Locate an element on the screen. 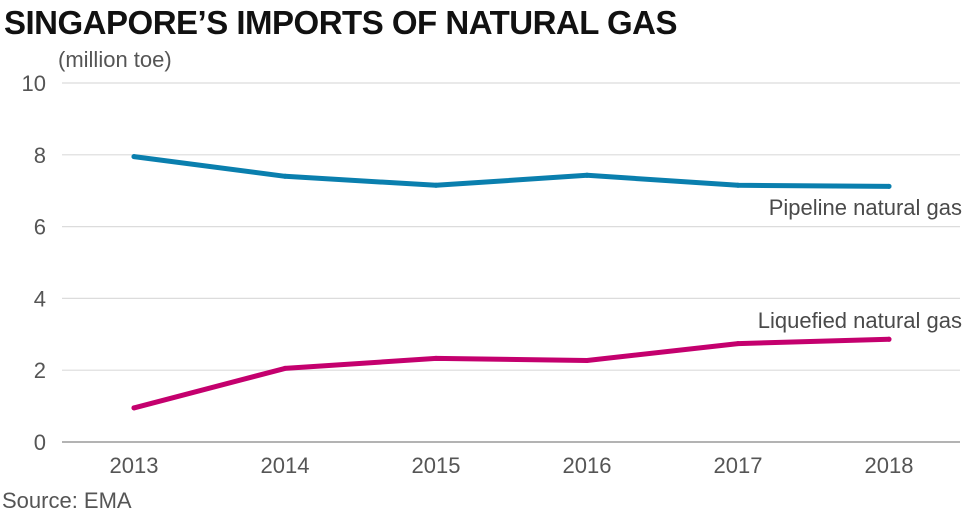 The image size is (980, 517). y-tick-label: 8 is located at coordinates (40, 155).